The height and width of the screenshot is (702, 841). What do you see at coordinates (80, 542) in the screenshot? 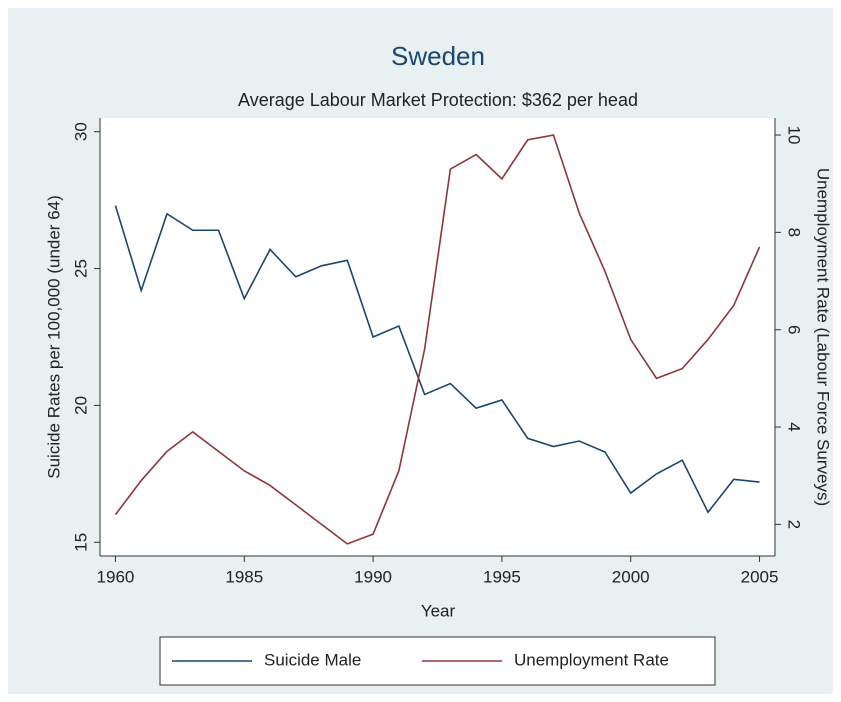
I see `y-tick-label: 15` at bounding box center [80, 542].